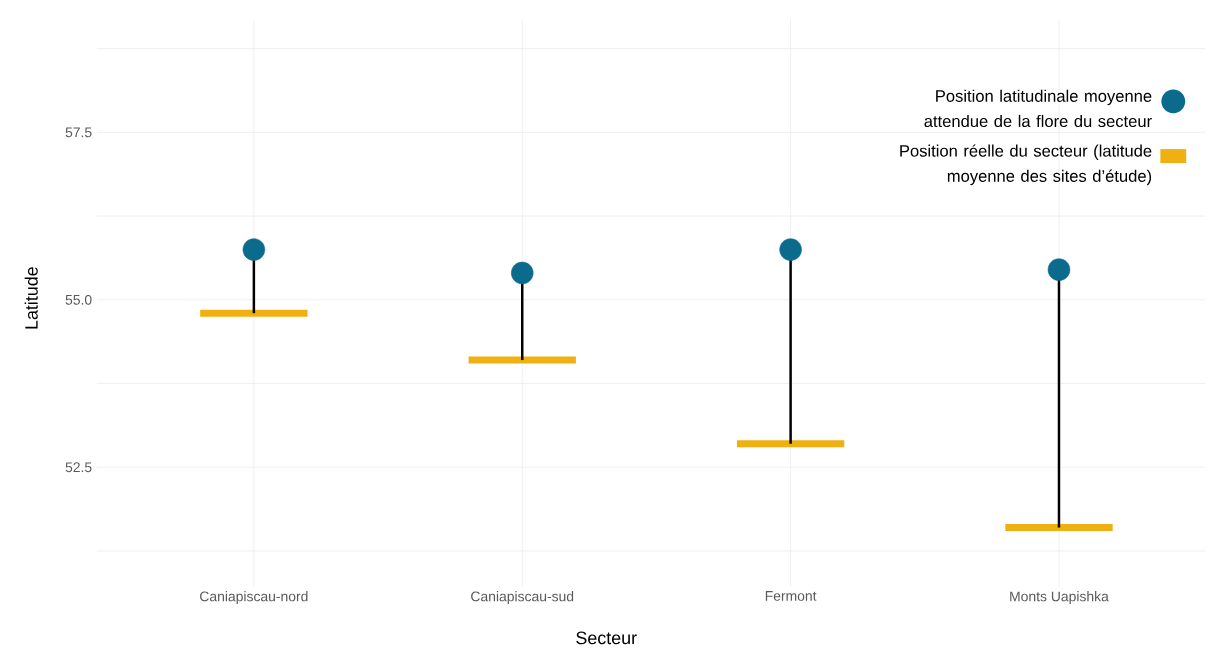  What do you see at coordinates (78, 132) in the screenshot?
I see `y-tick-label: 57.5` at bounding box center [78, 132].